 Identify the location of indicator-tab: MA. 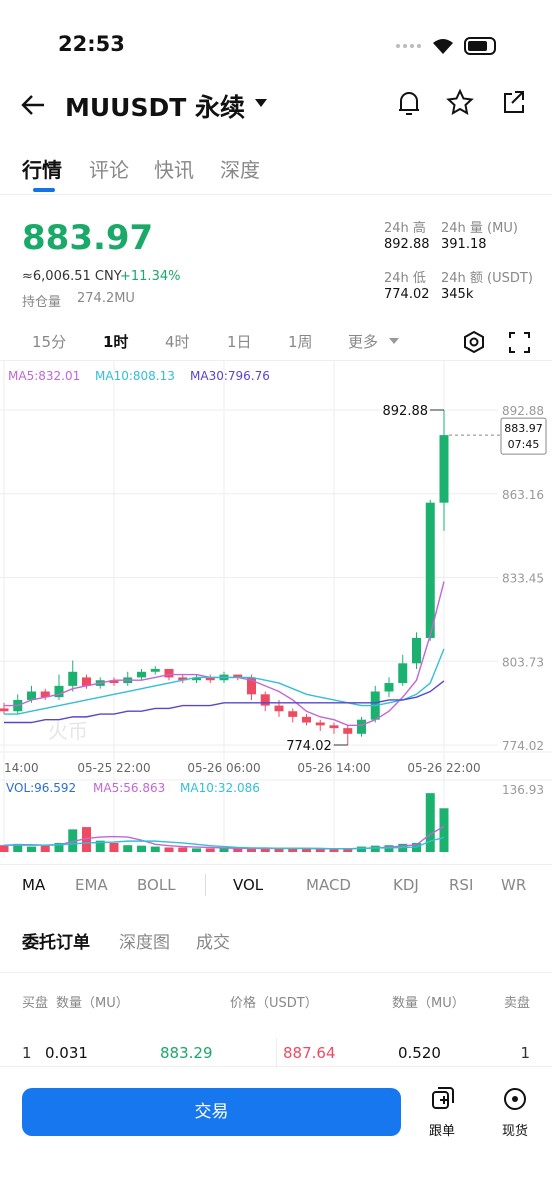
(34, 885).